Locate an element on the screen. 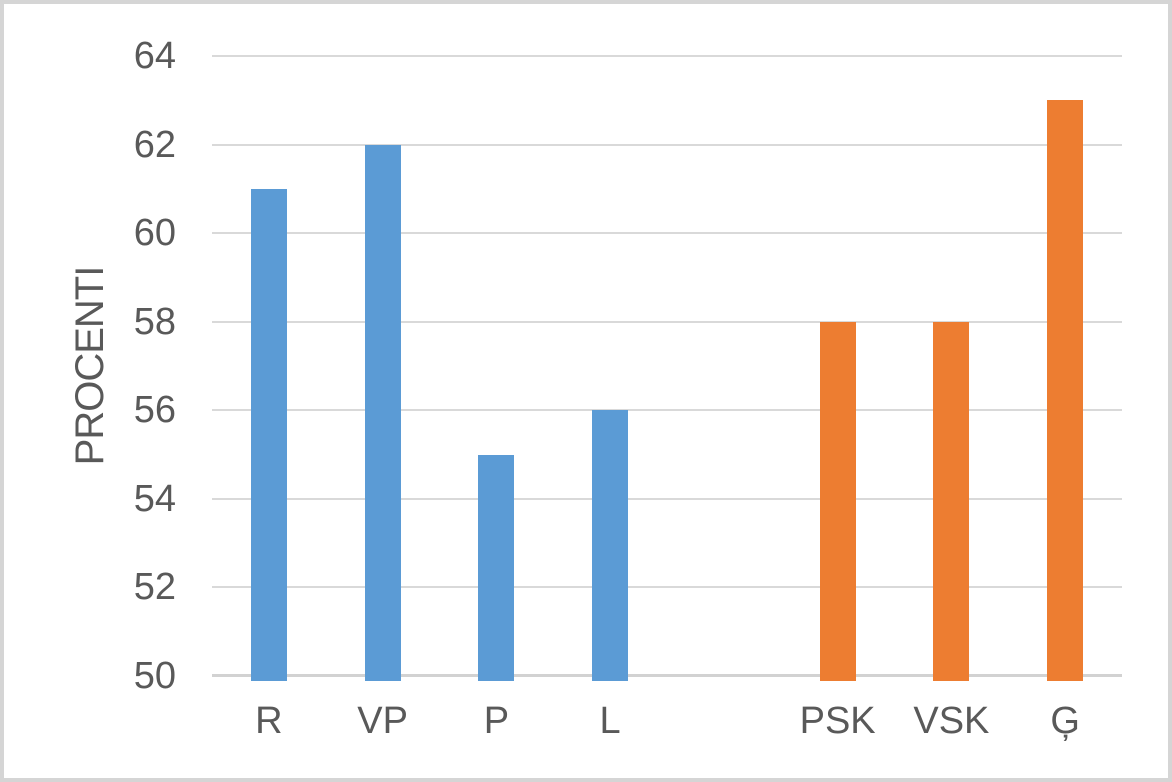  x-axis-line is located at coordinates (667, 675).